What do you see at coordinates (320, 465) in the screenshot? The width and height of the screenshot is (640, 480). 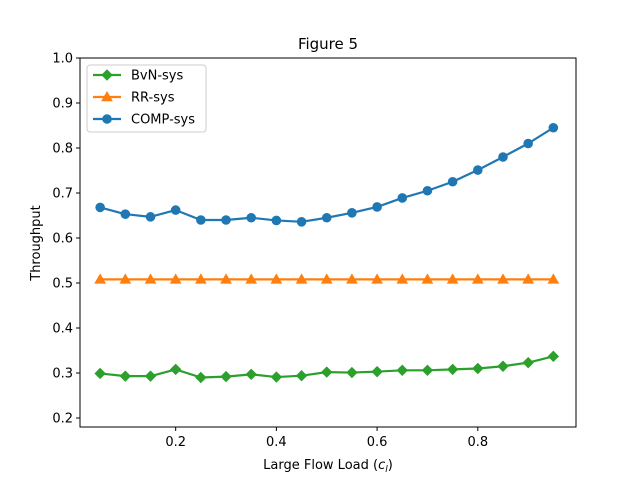 I see `x-axis-label-text: Large Flow Load (` at bounding box center [320, 465].